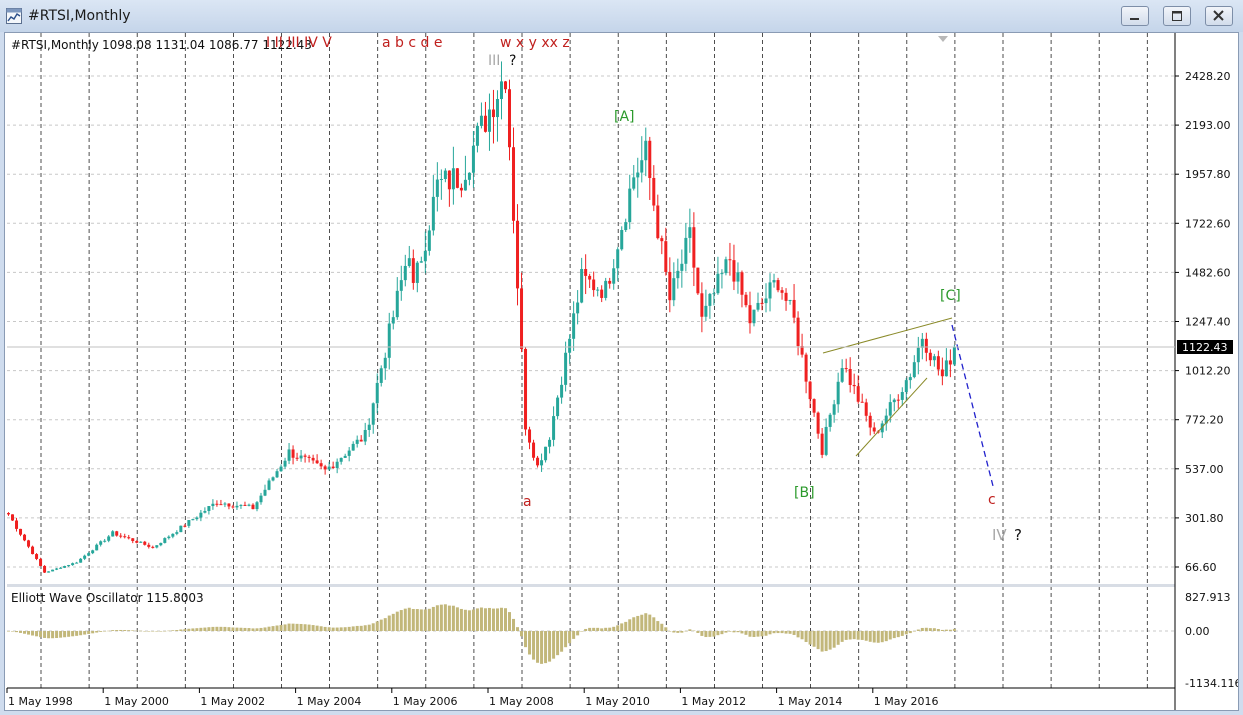 The height and width of the screenshot is (715, 1243). What do you see at coordinates (943, 39) in the screenshot?
I see `chart-shift-marker` at bounding box center [943, 39].